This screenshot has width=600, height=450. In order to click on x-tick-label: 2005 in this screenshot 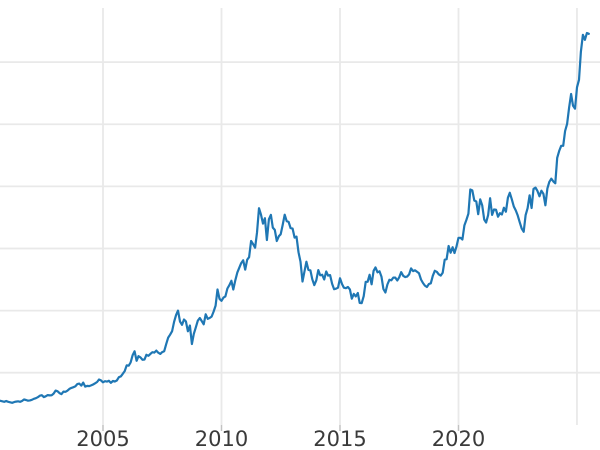, I will do `click(102, 438)`.